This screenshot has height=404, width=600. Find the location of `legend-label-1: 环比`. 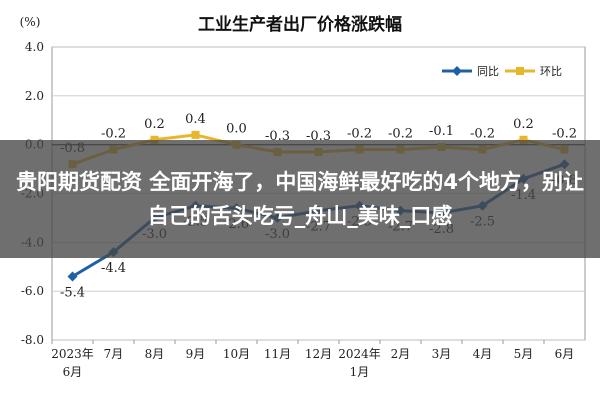

legend-label-1: 环比 is located at coordinates (551, 71).